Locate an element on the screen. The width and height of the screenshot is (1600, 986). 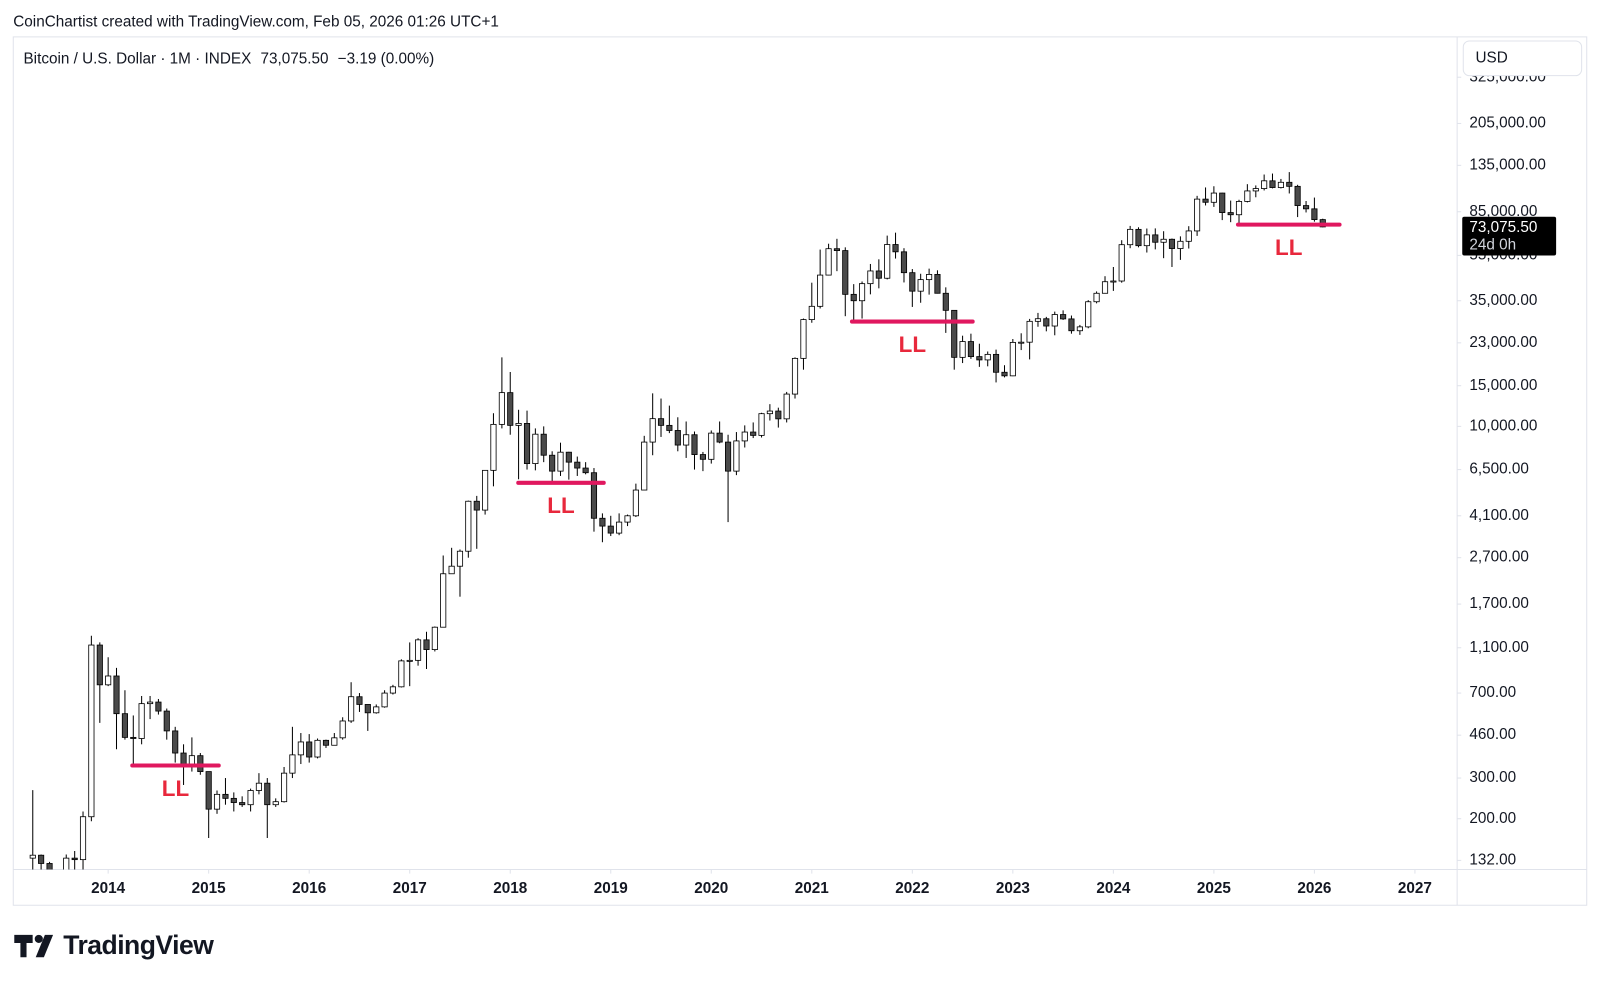
x-tick-label: 2015 is located at coordinates (209, 888).